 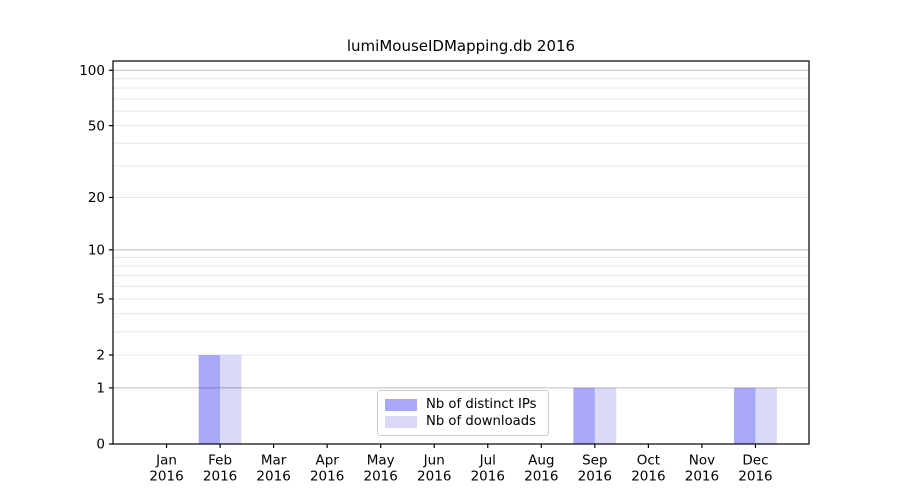 What do you see at coordinates (96, 126) in the screenshot?
I see `y-tick-label: 50` at bounding box center [96, 126].